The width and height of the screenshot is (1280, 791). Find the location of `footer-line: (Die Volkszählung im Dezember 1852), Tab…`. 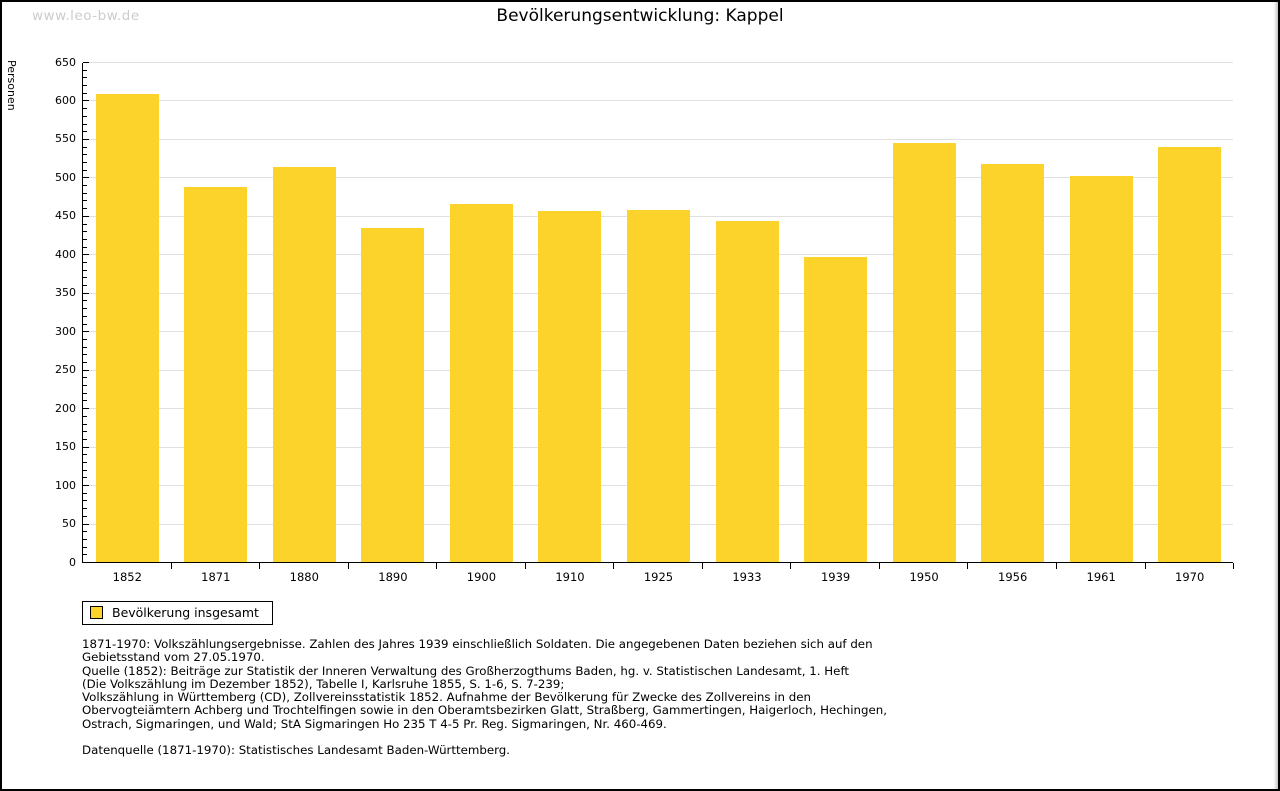

footer-line: (Die Volkszählung im Dezember 1852), Tab… is located at coordinates (323, 683).